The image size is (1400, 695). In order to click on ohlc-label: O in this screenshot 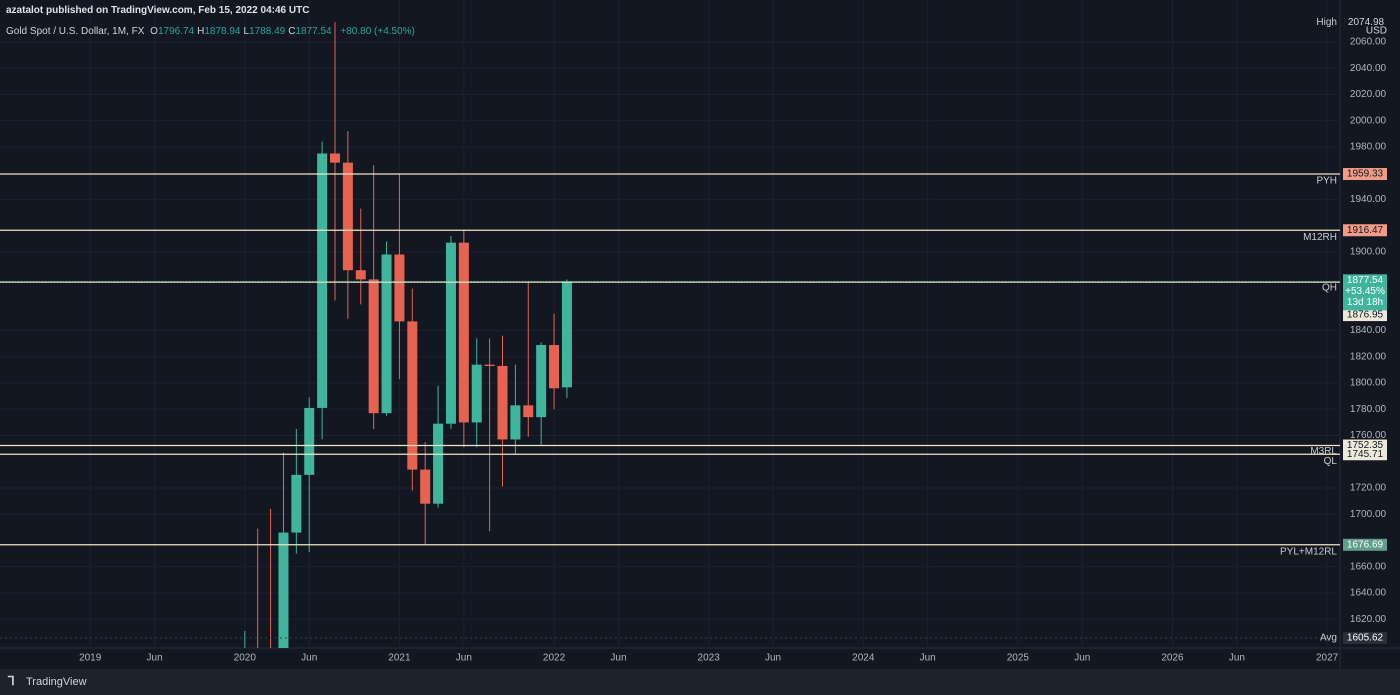, I will do `click(154, 31)`.